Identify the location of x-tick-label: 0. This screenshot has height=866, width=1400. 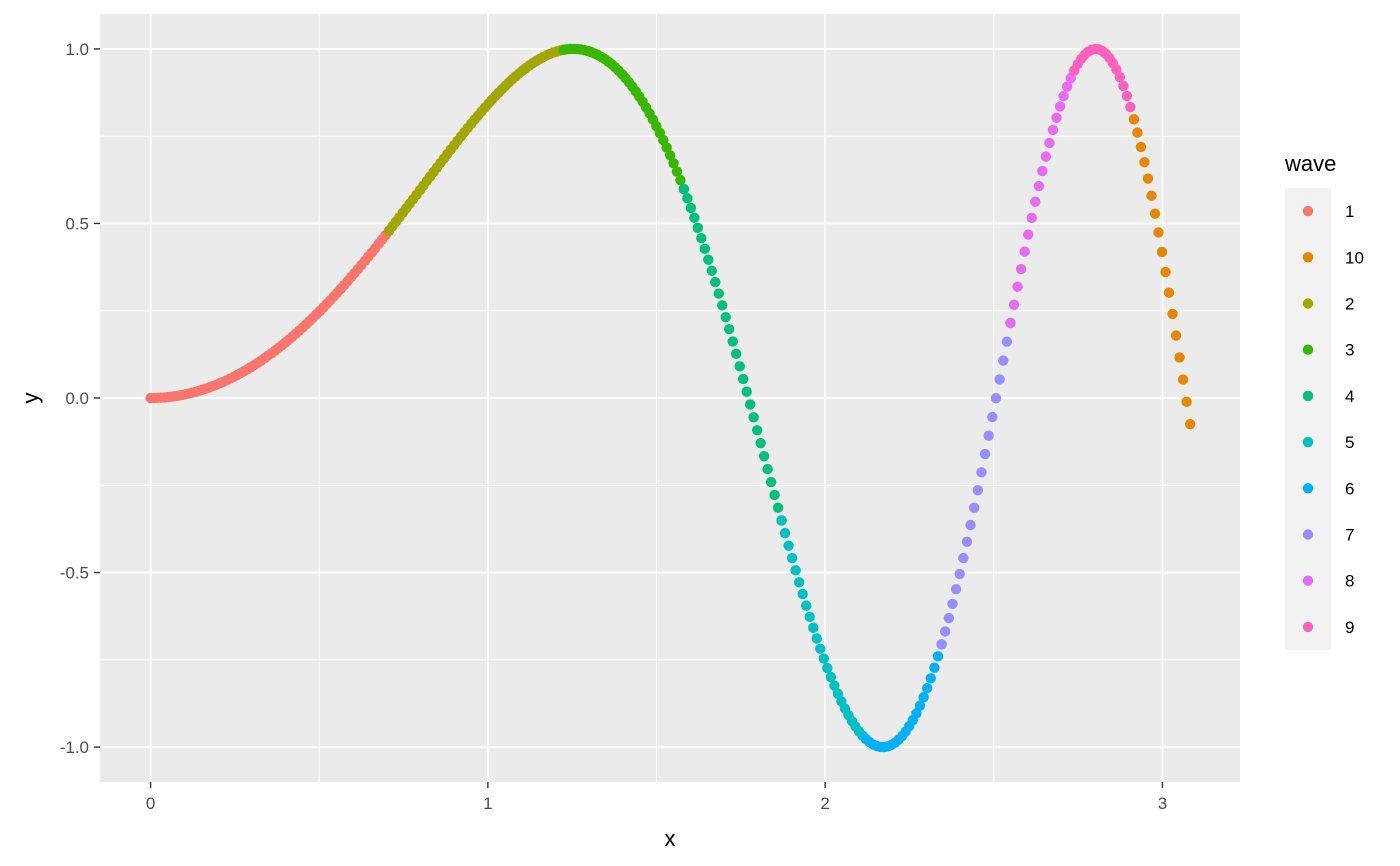
(150, 803).